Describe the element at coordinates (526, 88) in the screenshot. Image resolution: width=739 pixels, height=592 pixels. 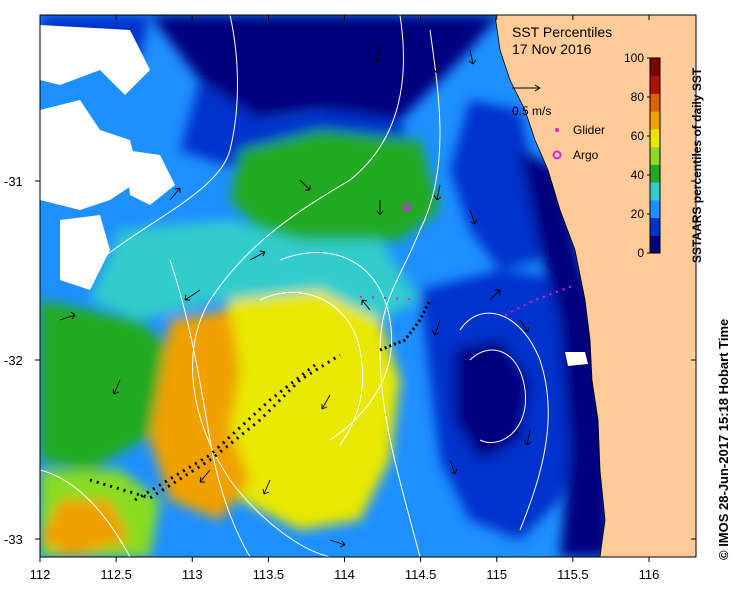
I see `scale-arrow-icon` at that location.